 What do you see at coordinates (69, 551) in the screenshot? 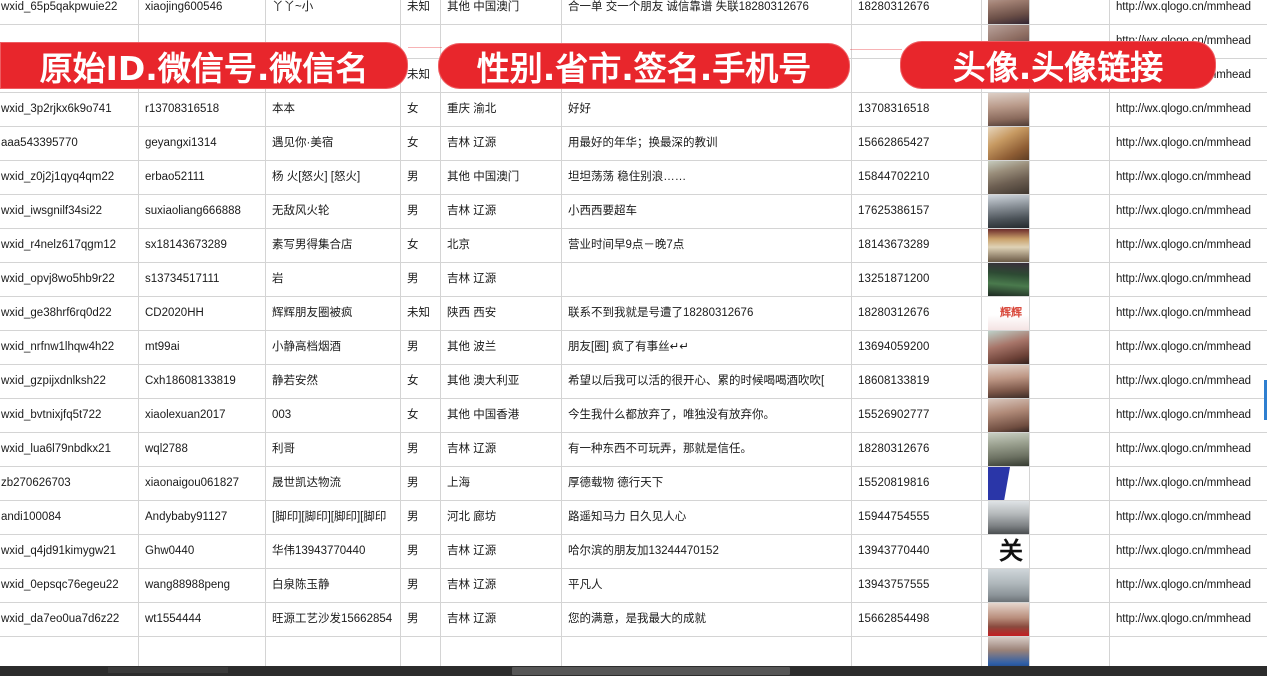
I see `original-id-cell: wxid_q4jd91kimygw21` at bounding box center [69, 551].